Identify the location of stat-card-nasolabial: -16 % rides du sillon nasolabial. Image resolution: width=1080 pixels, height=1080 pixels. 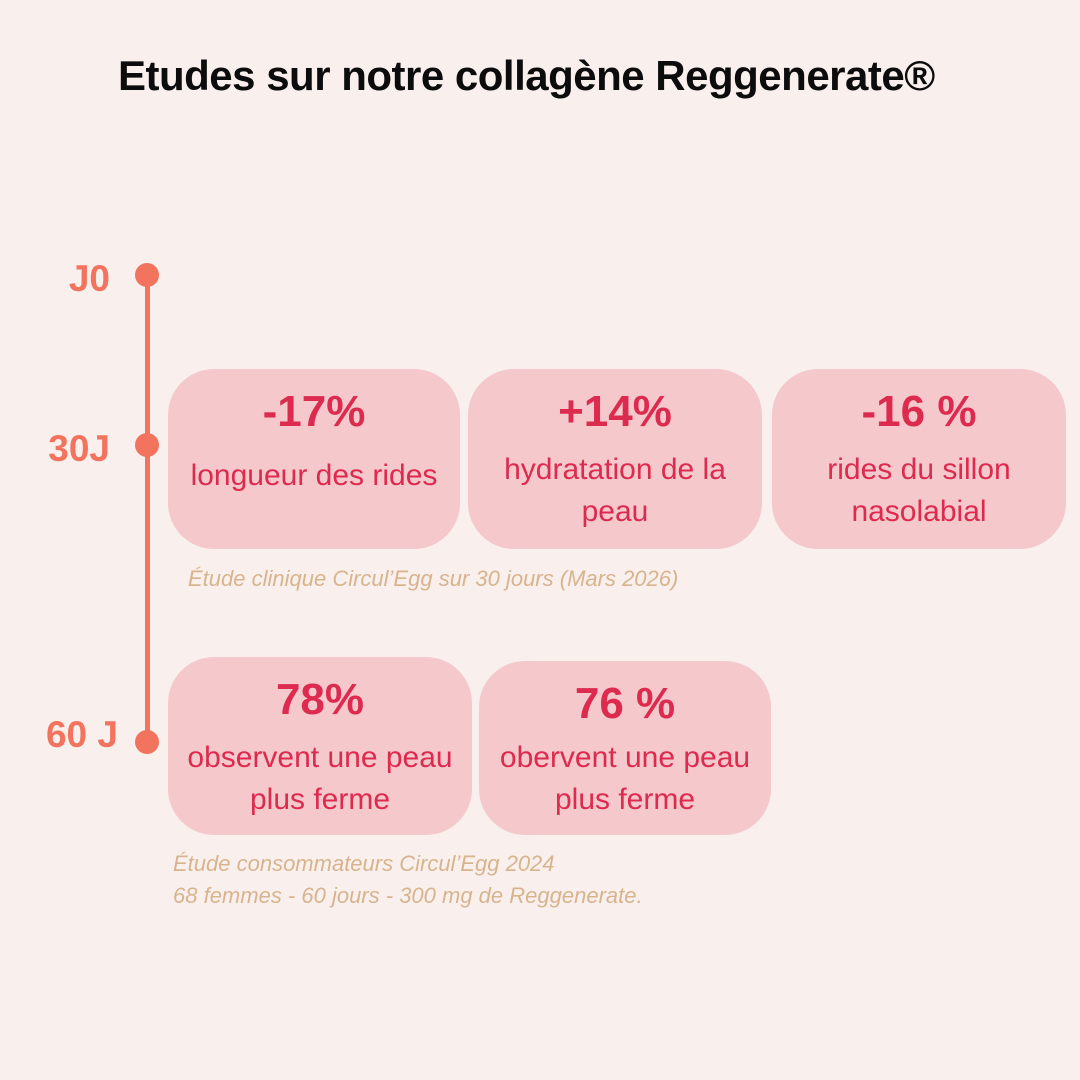
(919, 459).